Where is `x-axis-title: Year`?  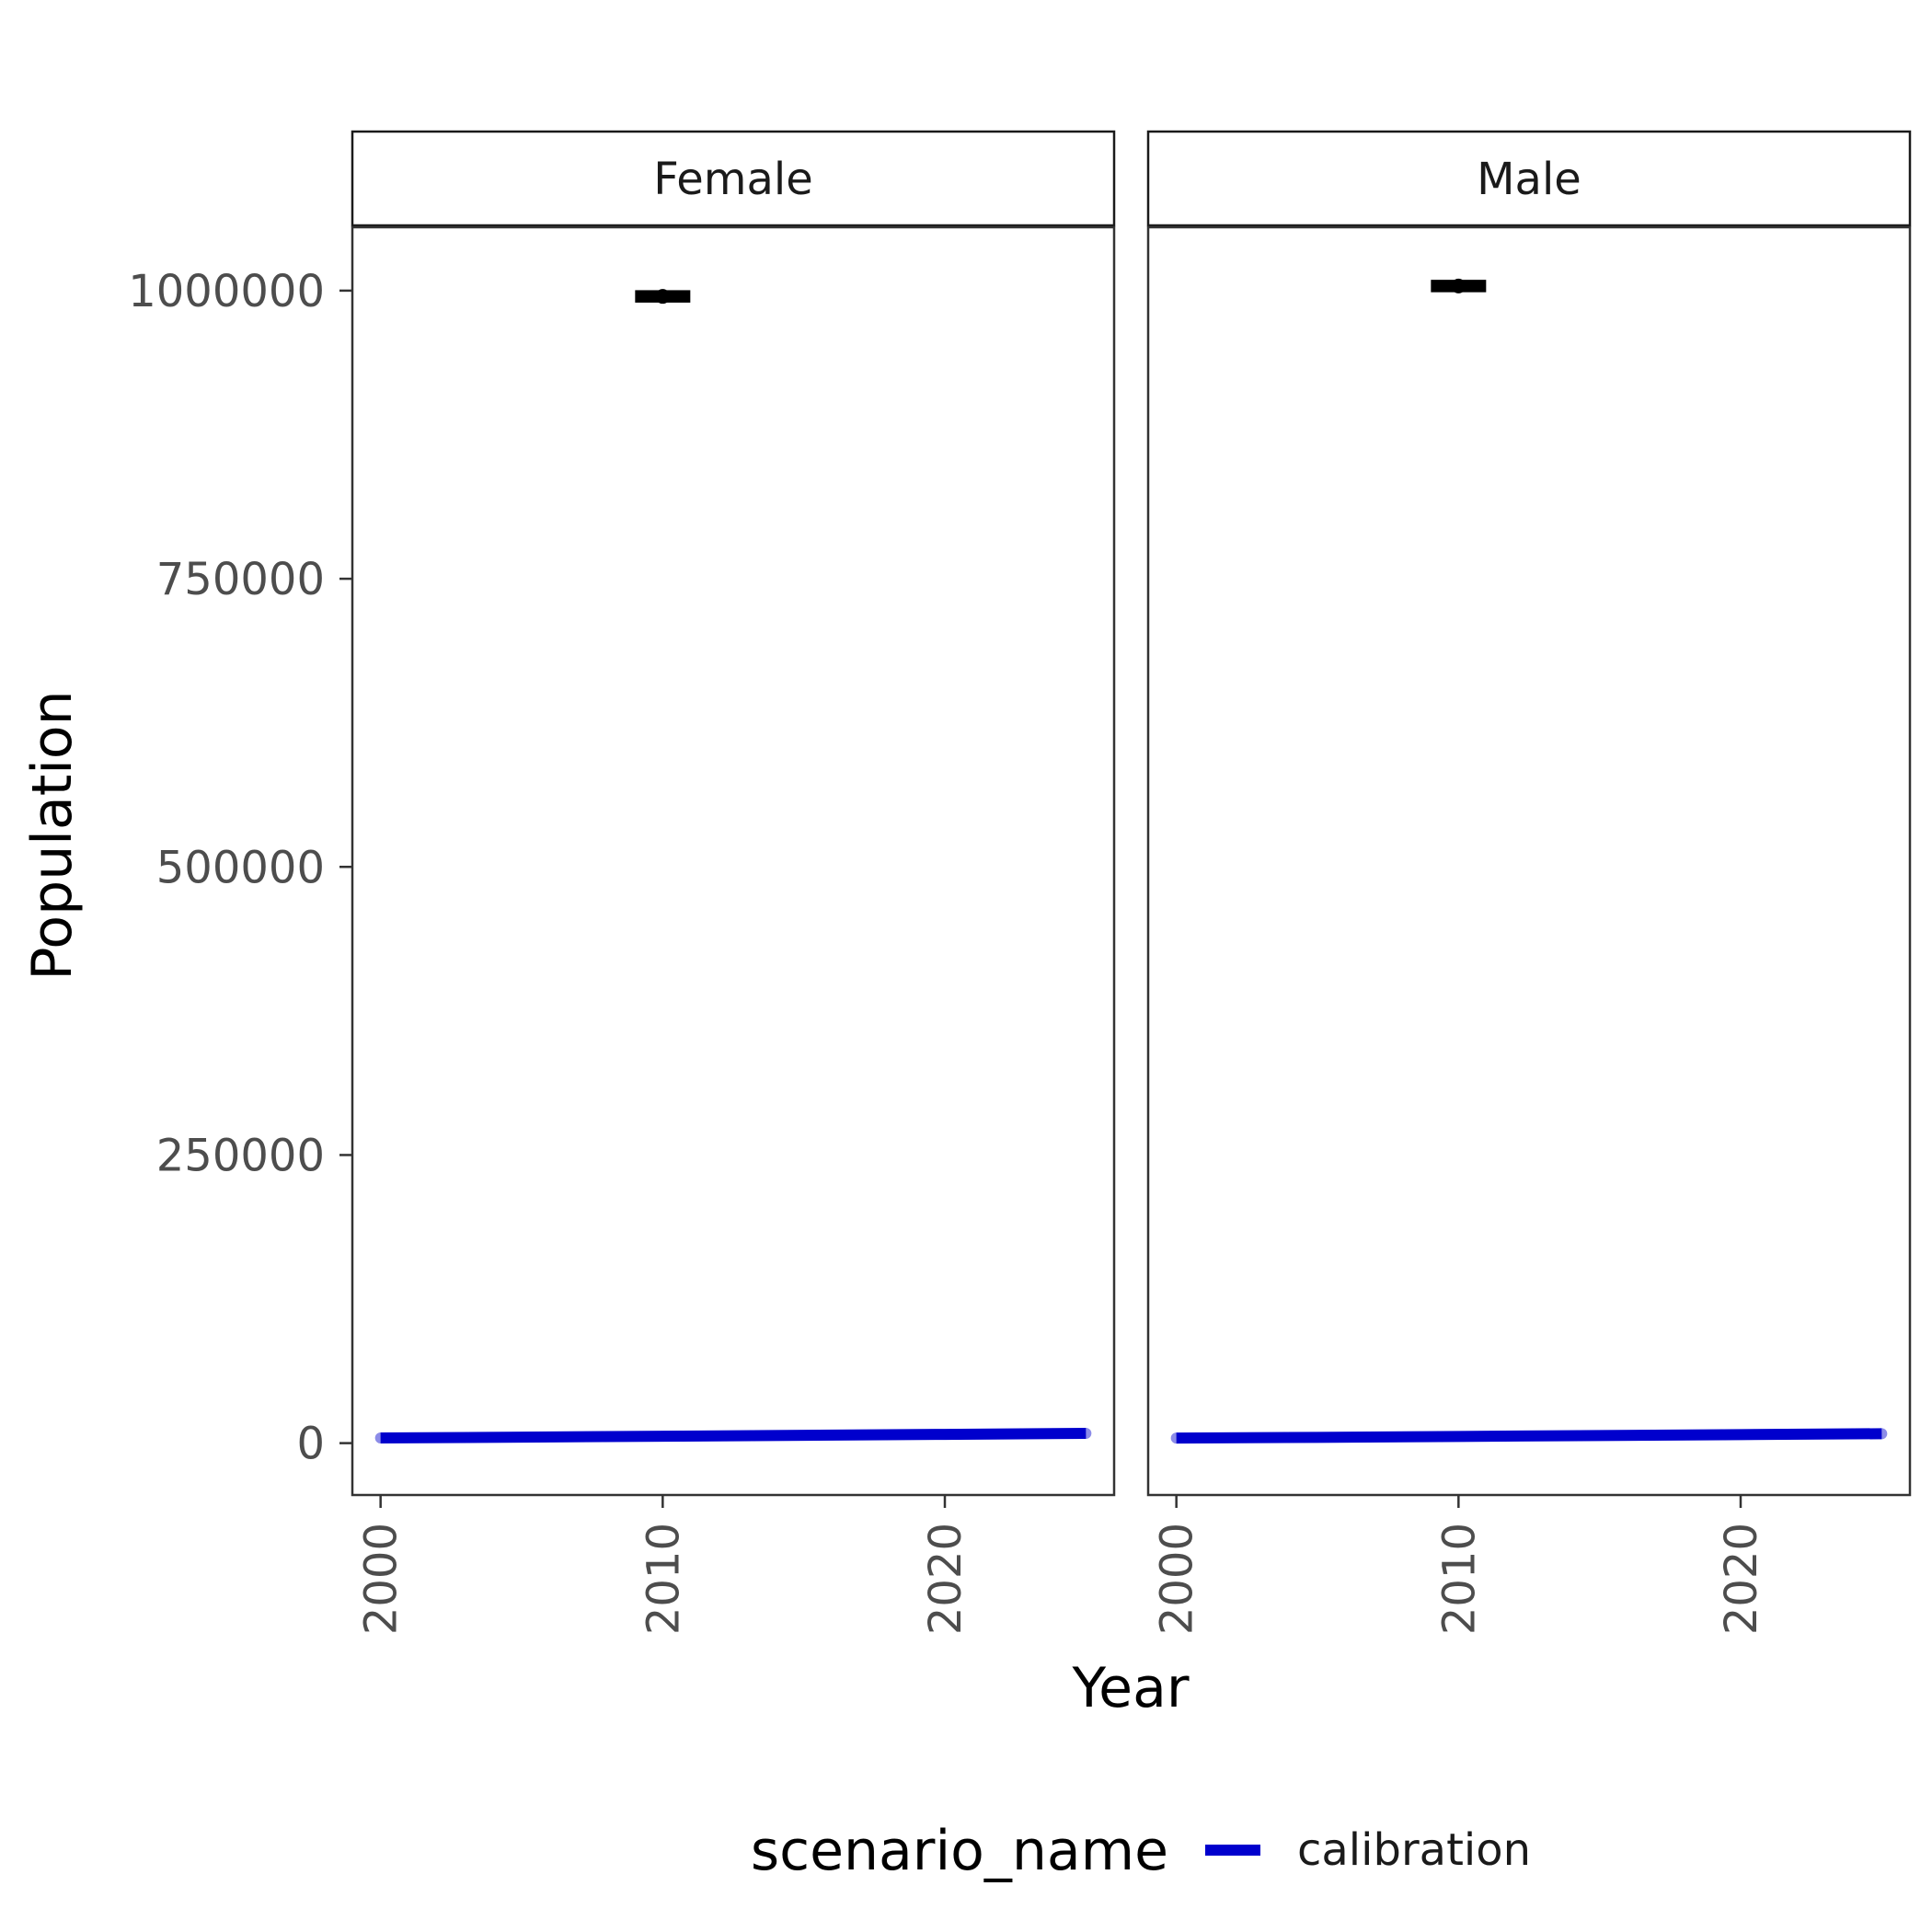
x-axis-title: Year is located at coordinates (1130, 1688).